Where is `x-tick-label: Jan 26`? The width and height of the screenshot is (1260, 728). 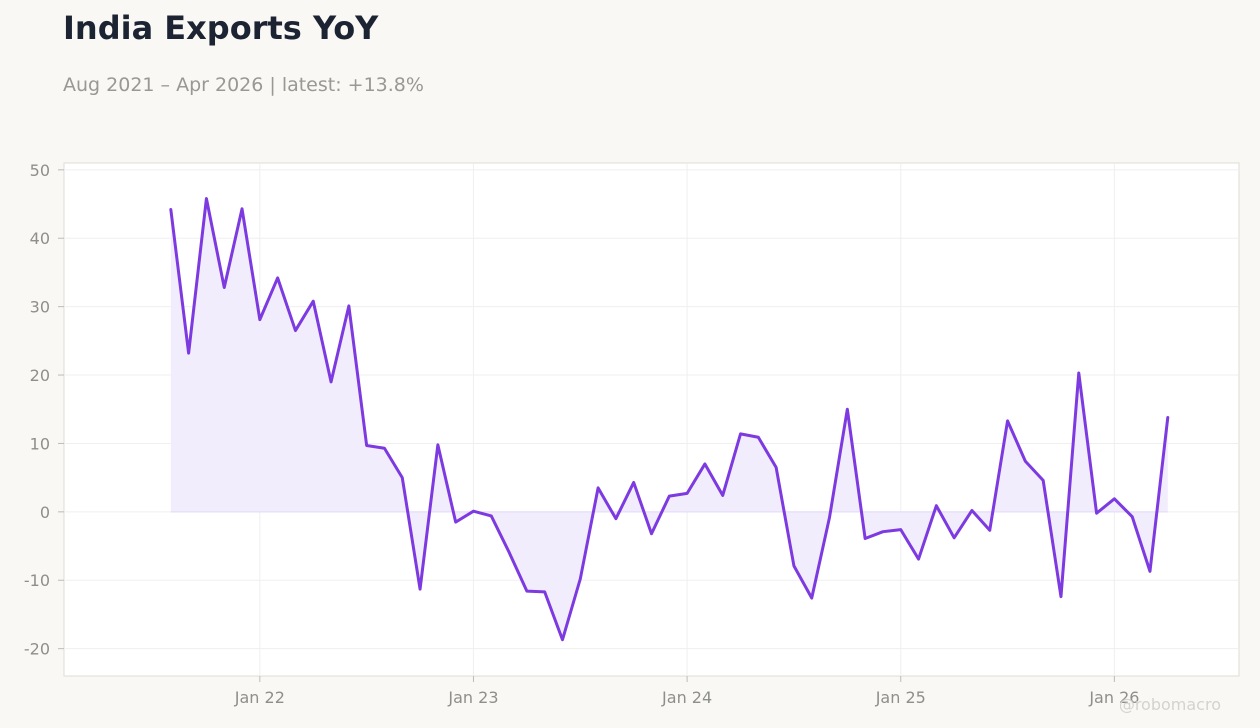 x-tick-label: Jan 26 is located at coordinates (1113, 697).